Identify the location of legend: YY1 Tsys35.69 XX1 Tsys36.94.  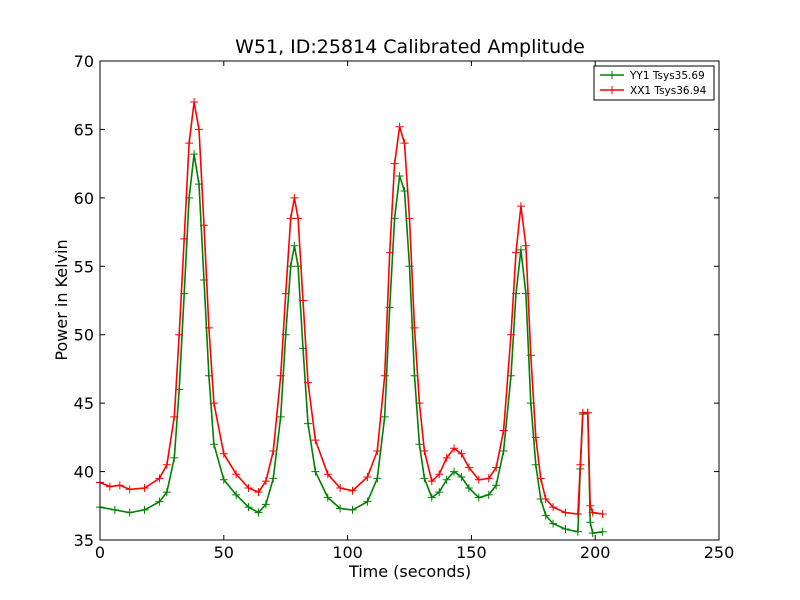
(654, 83).